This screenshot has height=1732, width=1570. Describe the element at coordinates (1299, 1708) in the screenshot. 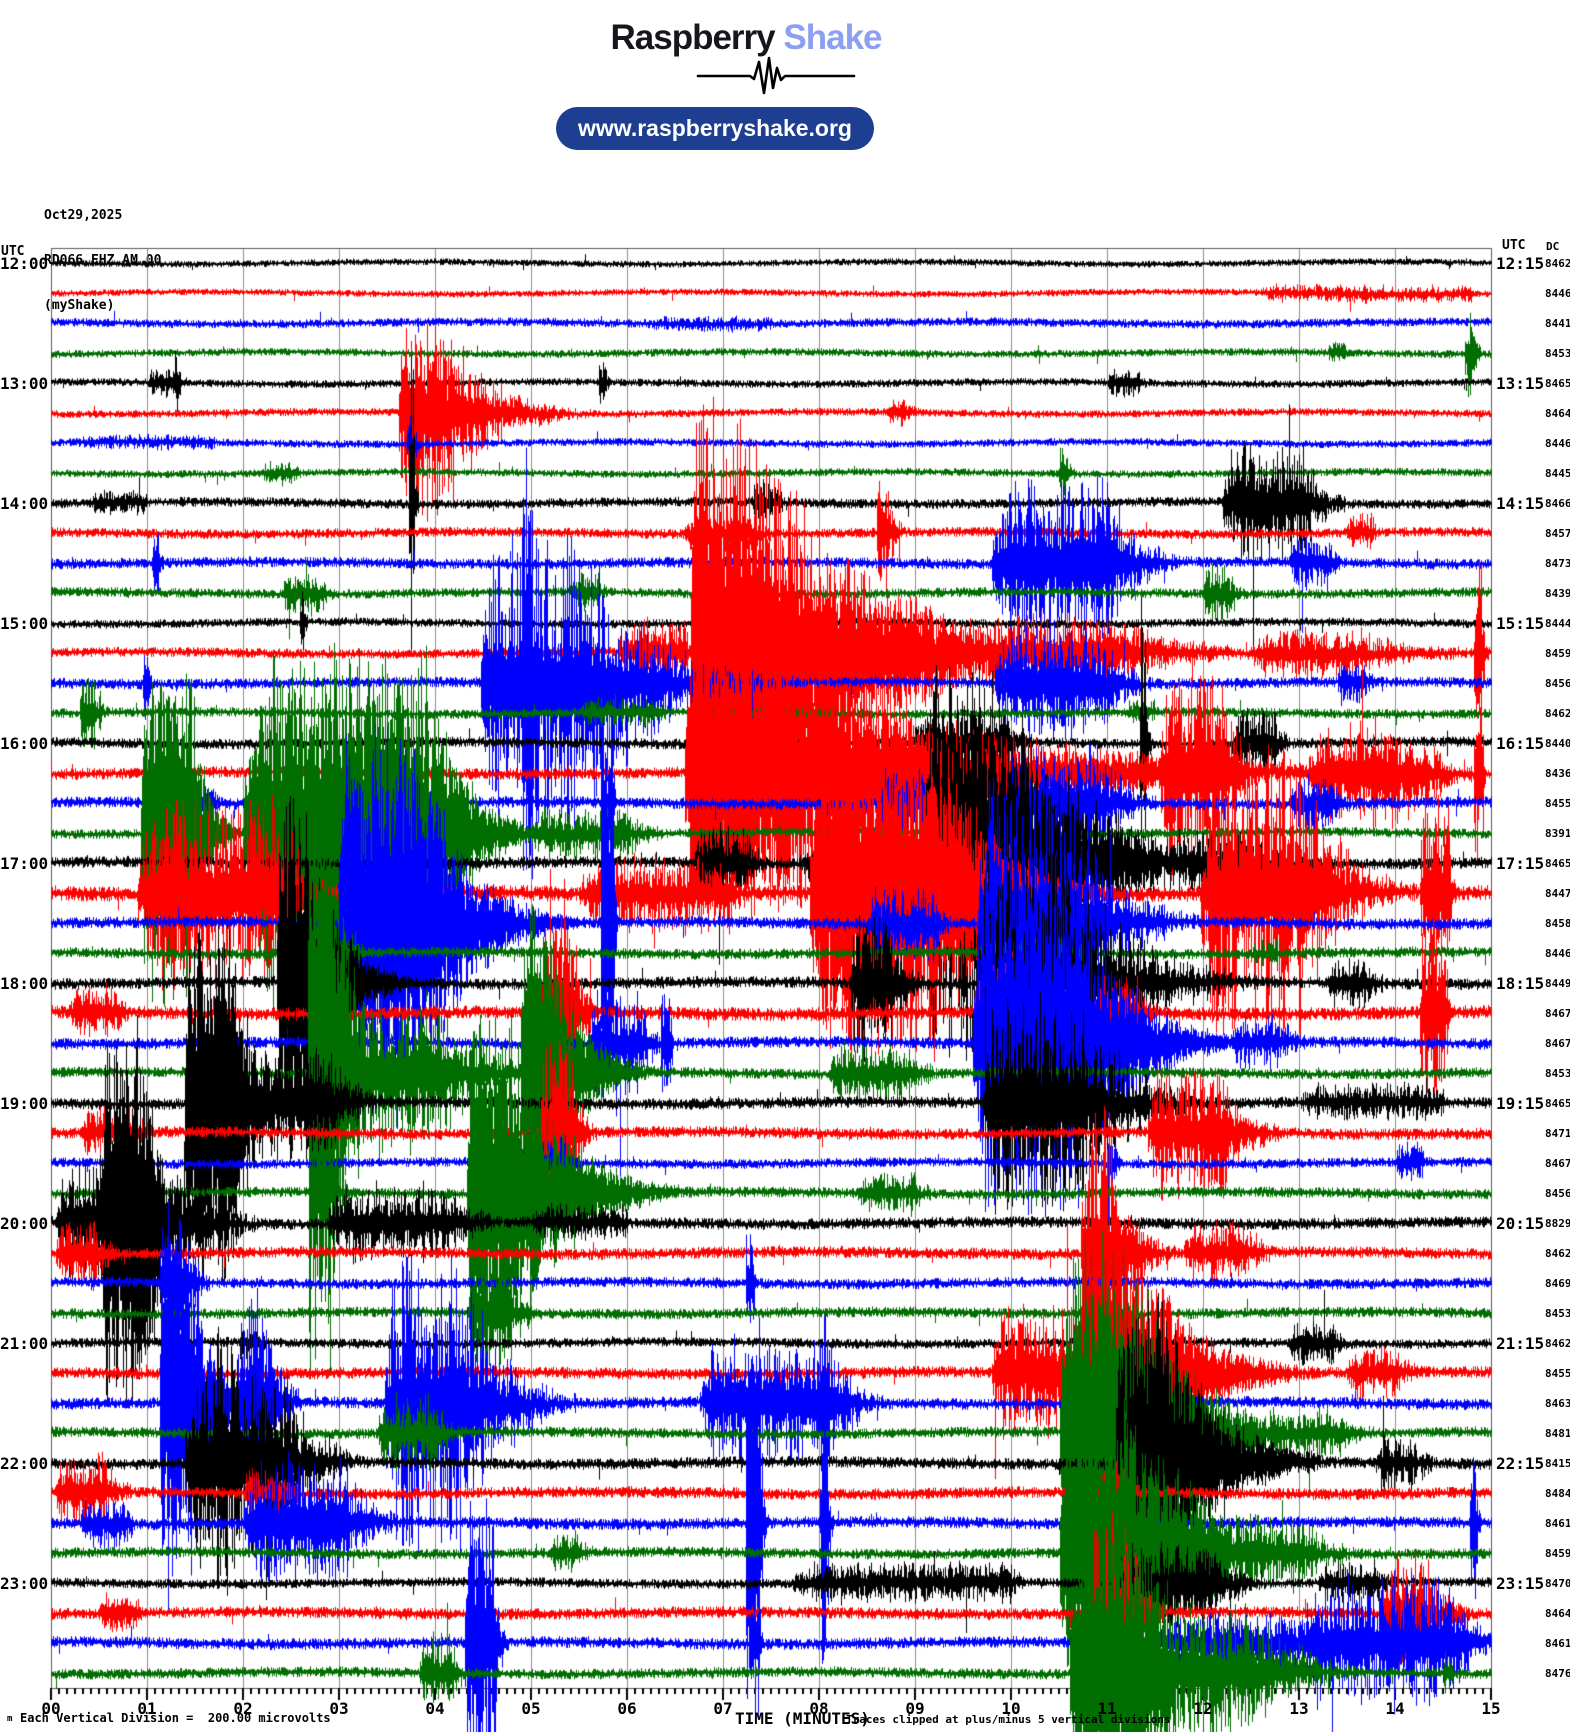

I see `x-tick-label: 13` at that location.